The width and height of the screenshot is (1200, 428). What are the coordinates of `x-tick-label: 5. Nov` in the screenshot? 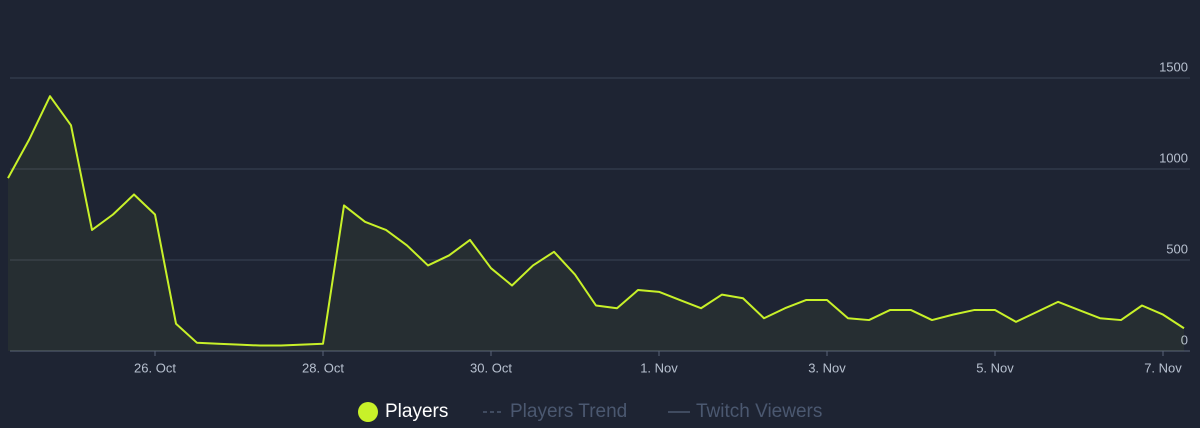 It's located at (995, 367).